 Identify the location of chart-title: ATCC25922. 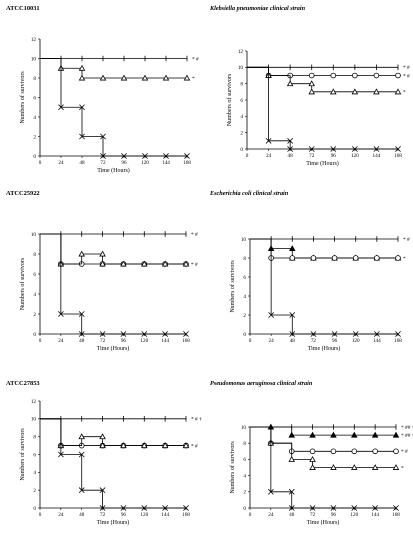
(23, 193).